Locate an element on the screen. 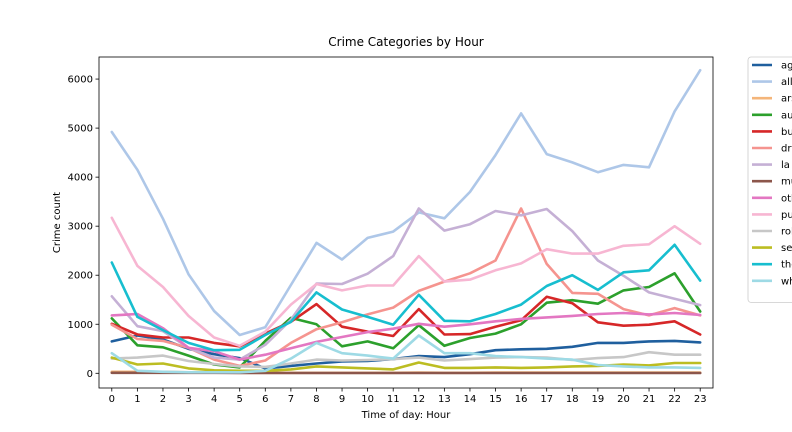 The height and width of the screenshot is (432, 792). legend-label-dr: dr is located at coordinates (786, 149).